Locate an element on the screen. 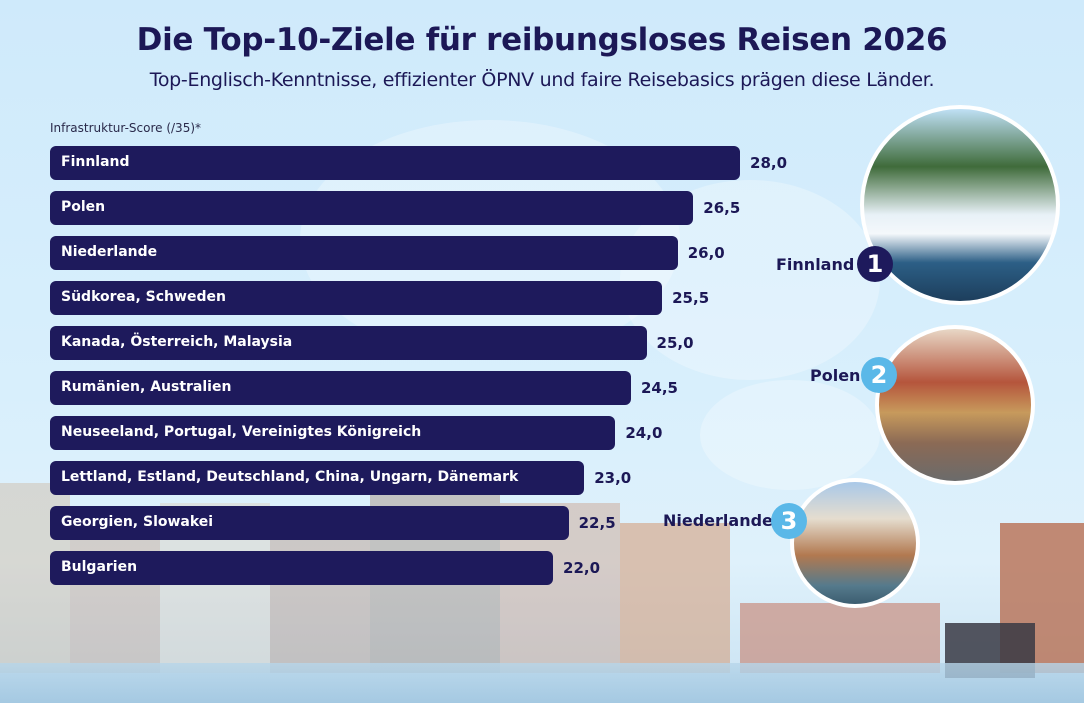 Image resolution: width=1084 pixels, height=703 pixels. polen-photo is located at coordinates (955, 405).